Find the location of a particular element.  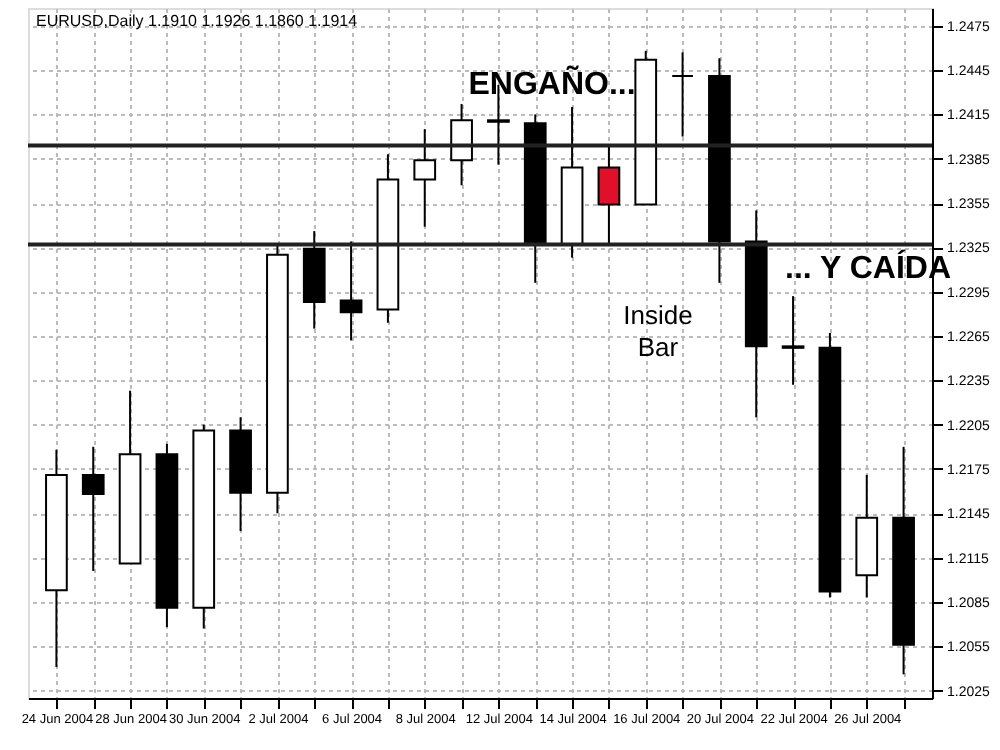

chart-title: EURUSD,Daily 1.1910 1.1926 1.1860 1.1914 is located at coordinates (197, 21).